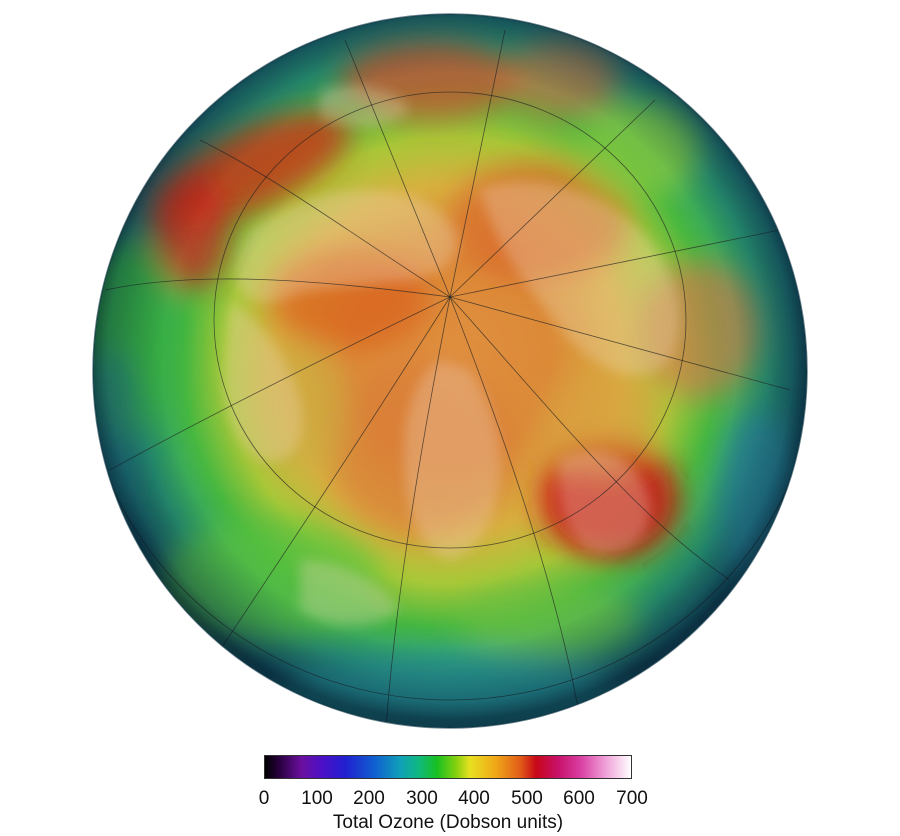 The image size is (900, 836). Describe the element at coordinates (422, 798) in the screenshot. I see `colorbar-tick-label: 300` at that location.